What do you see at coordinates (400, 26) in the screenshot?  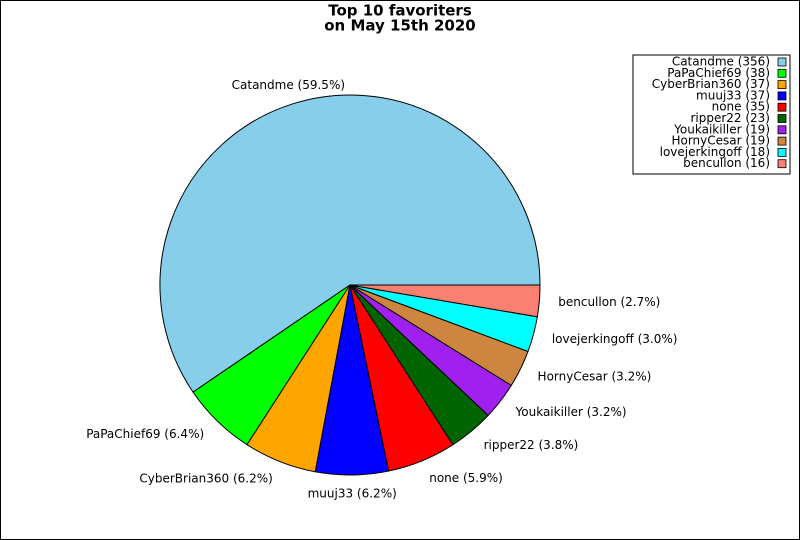 I see `chart-title: on May 15th 2020` at bounding box center [400, 26].